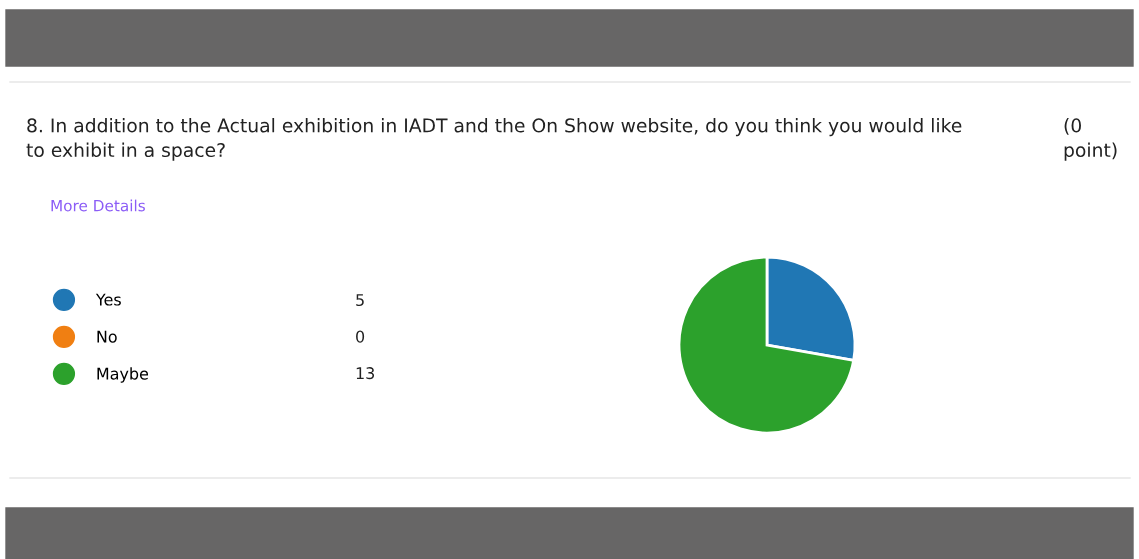  Describe the element at coordinates (108, 299) in the screenshot. I see `legend-label: Yes` at that location.